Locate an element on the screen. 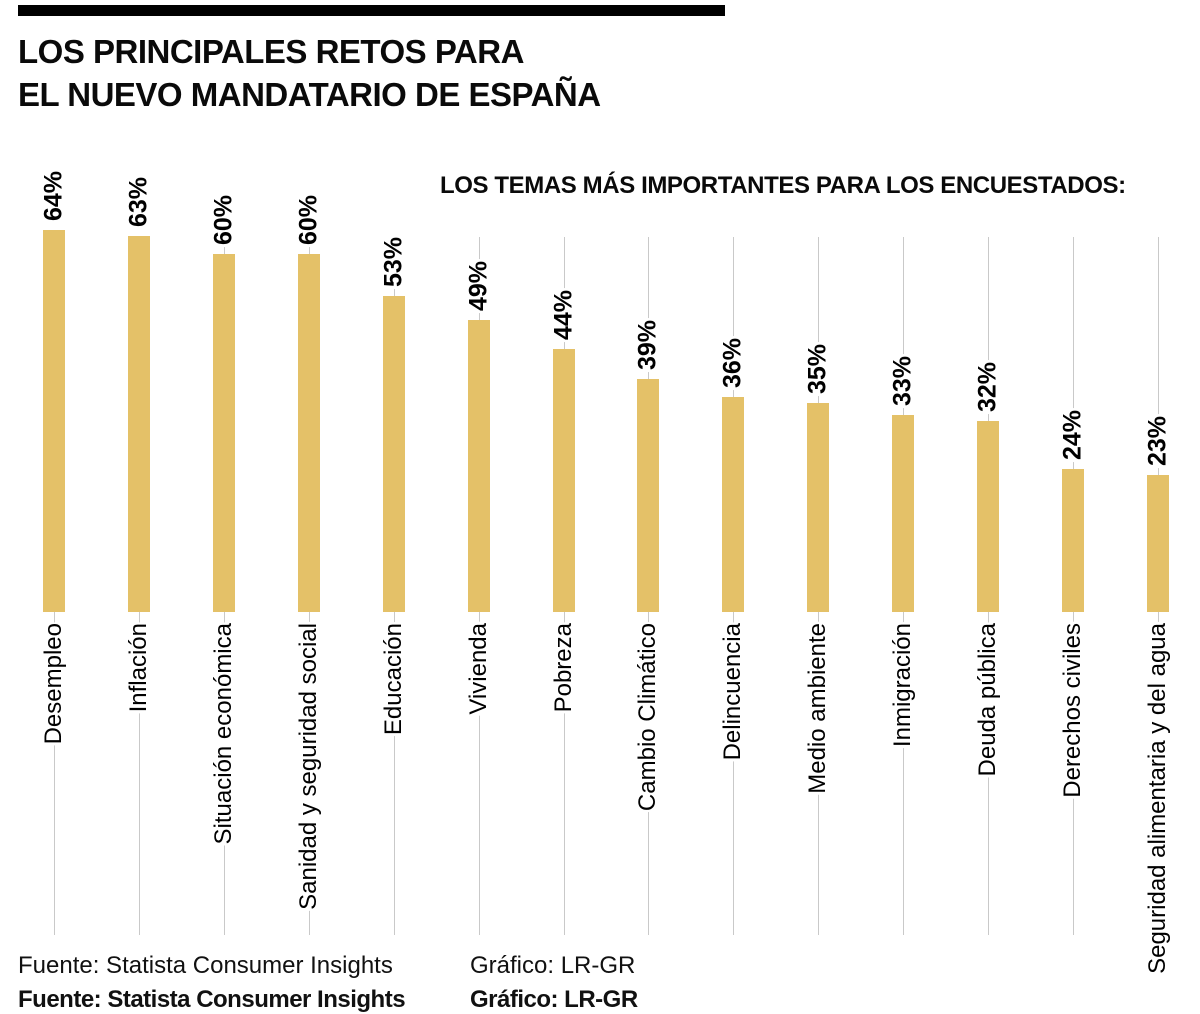 This screenshot has height=1014, width=1200. chart-column: 23% Seguridad alimentaria y del agua is located at coordinates (1157, 580).